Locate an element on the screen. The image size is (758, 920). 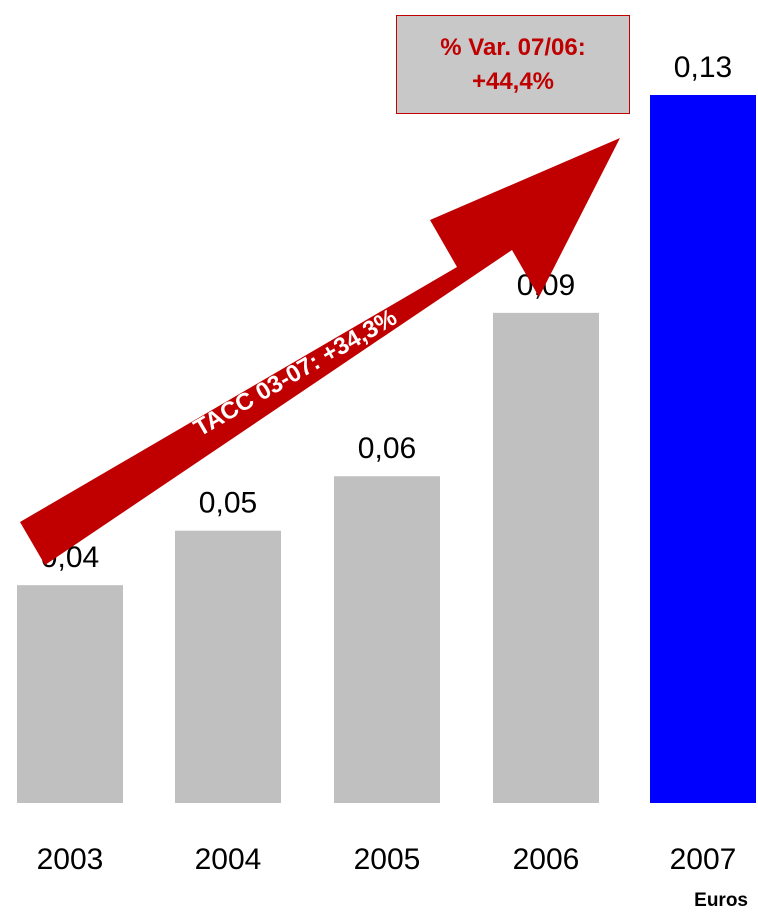
x-tick-2005: 2005 is located at coordinates (387, 859).